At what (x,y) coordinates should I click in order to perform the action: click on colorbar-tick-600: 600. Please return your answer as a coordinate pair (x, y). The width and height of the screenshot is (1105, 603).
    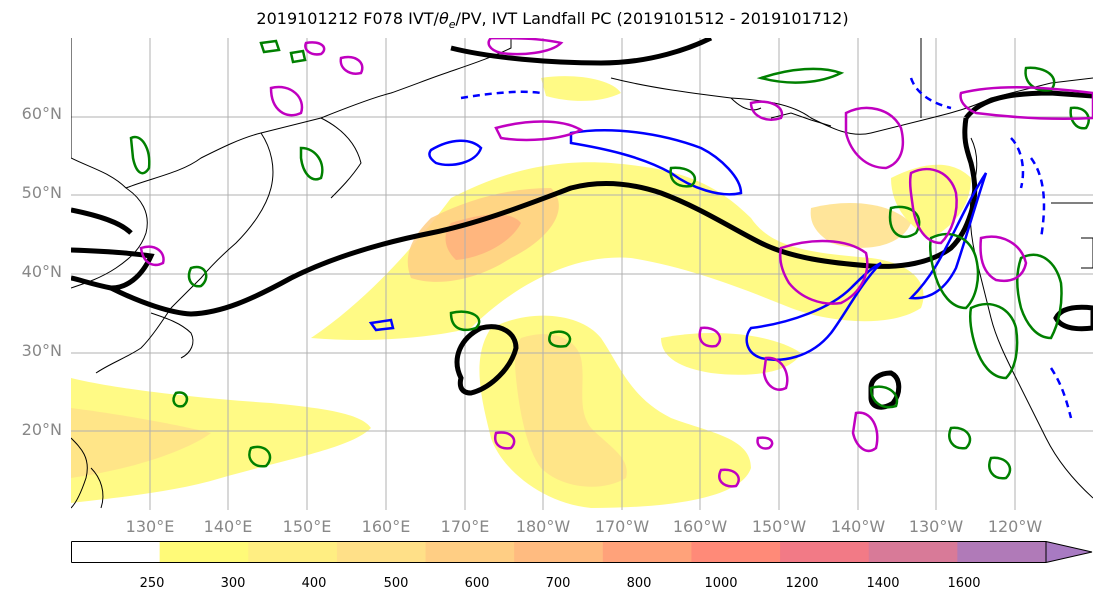
    Looking at the image, I should click on (477, 583).